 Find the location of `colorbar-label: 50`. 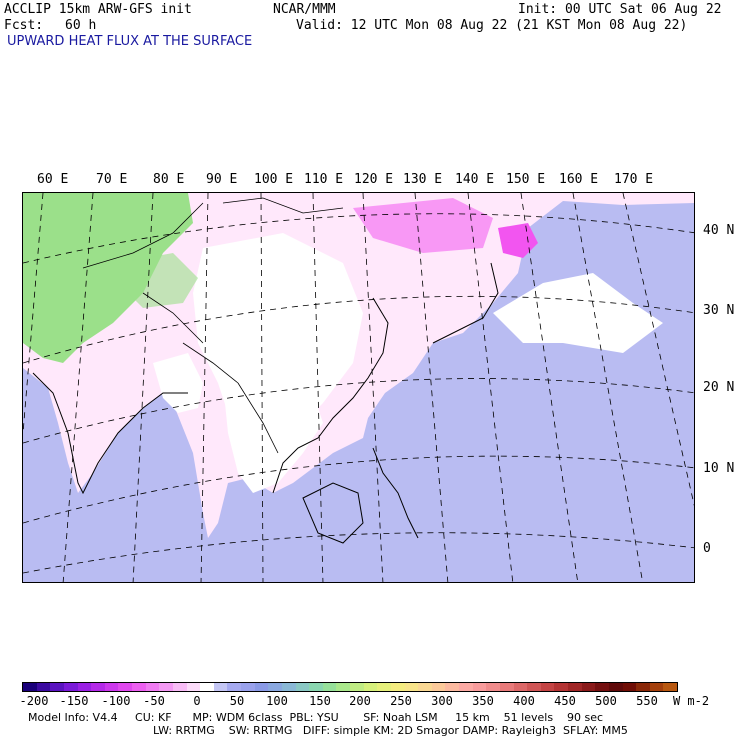

colorbar-label: 50 is located at coordinates (237, 701).